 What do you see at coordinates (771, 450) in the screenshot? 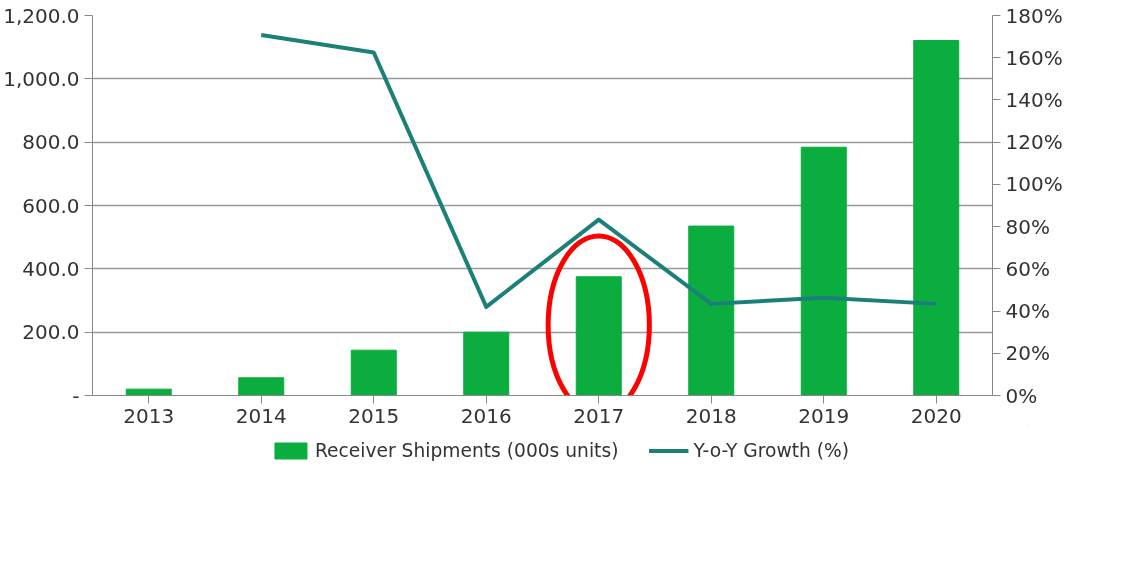
I see `legend-label: Y-o-Y Growth (%)` at bounding box center [771, 450].